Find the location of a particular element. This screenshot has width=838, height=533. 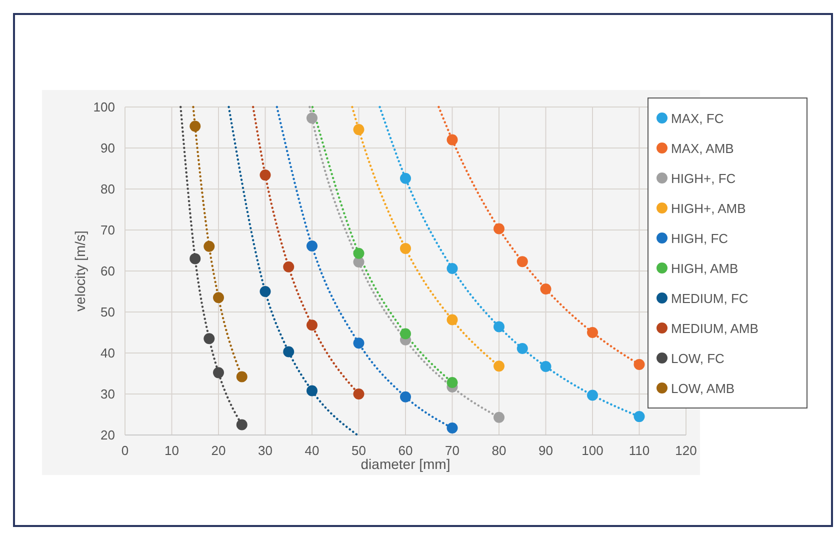

y-tick-label: 60 is located at coordinates (107, 271).